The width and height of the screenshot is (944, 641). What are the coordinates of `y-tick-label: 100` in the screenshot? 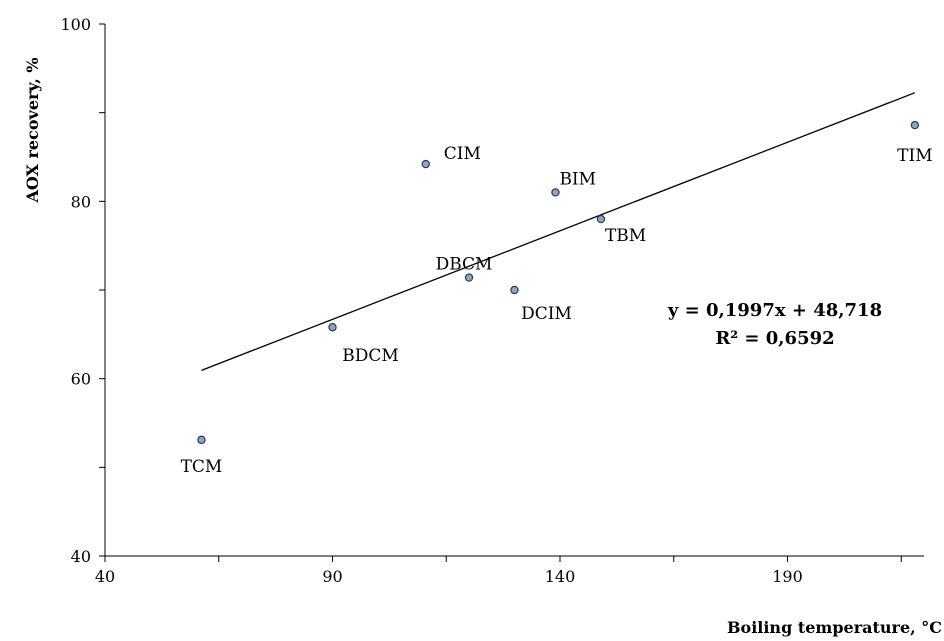 It's located at (75, 24).